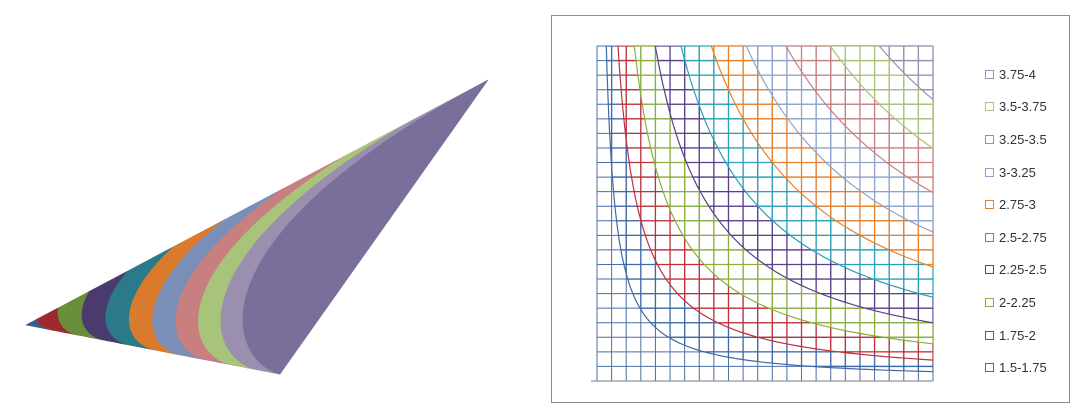 The image size is (1076, 406). I want to click on legend-item: 3.5-3.75, so click(1028, 107).